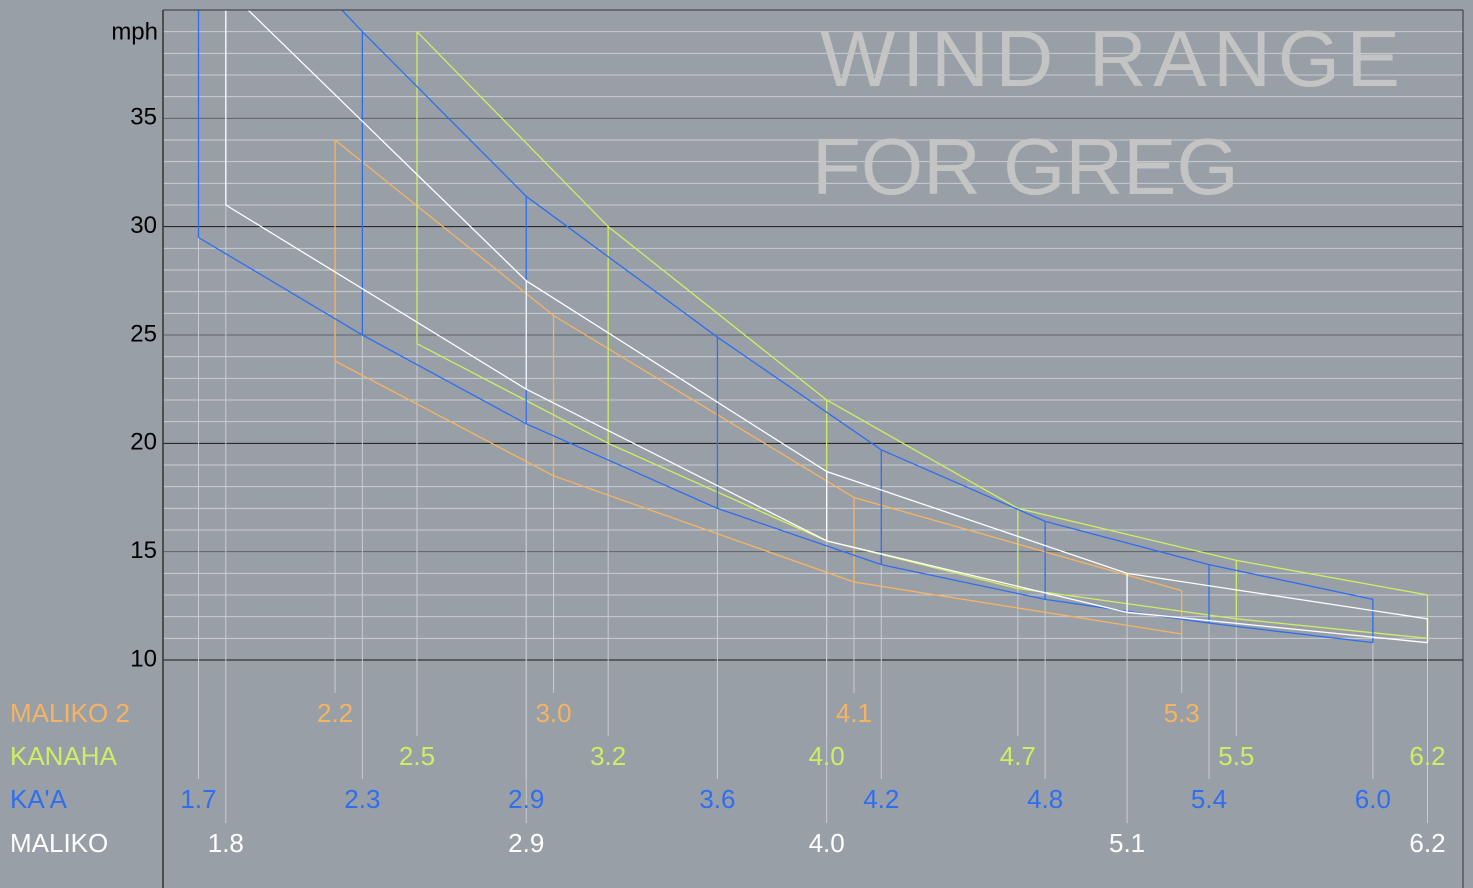 The image size is (1473, 888). Describe the element at coordinates (1045, 799) in the screenshot. I see `sail-label: 4.8` at that location.